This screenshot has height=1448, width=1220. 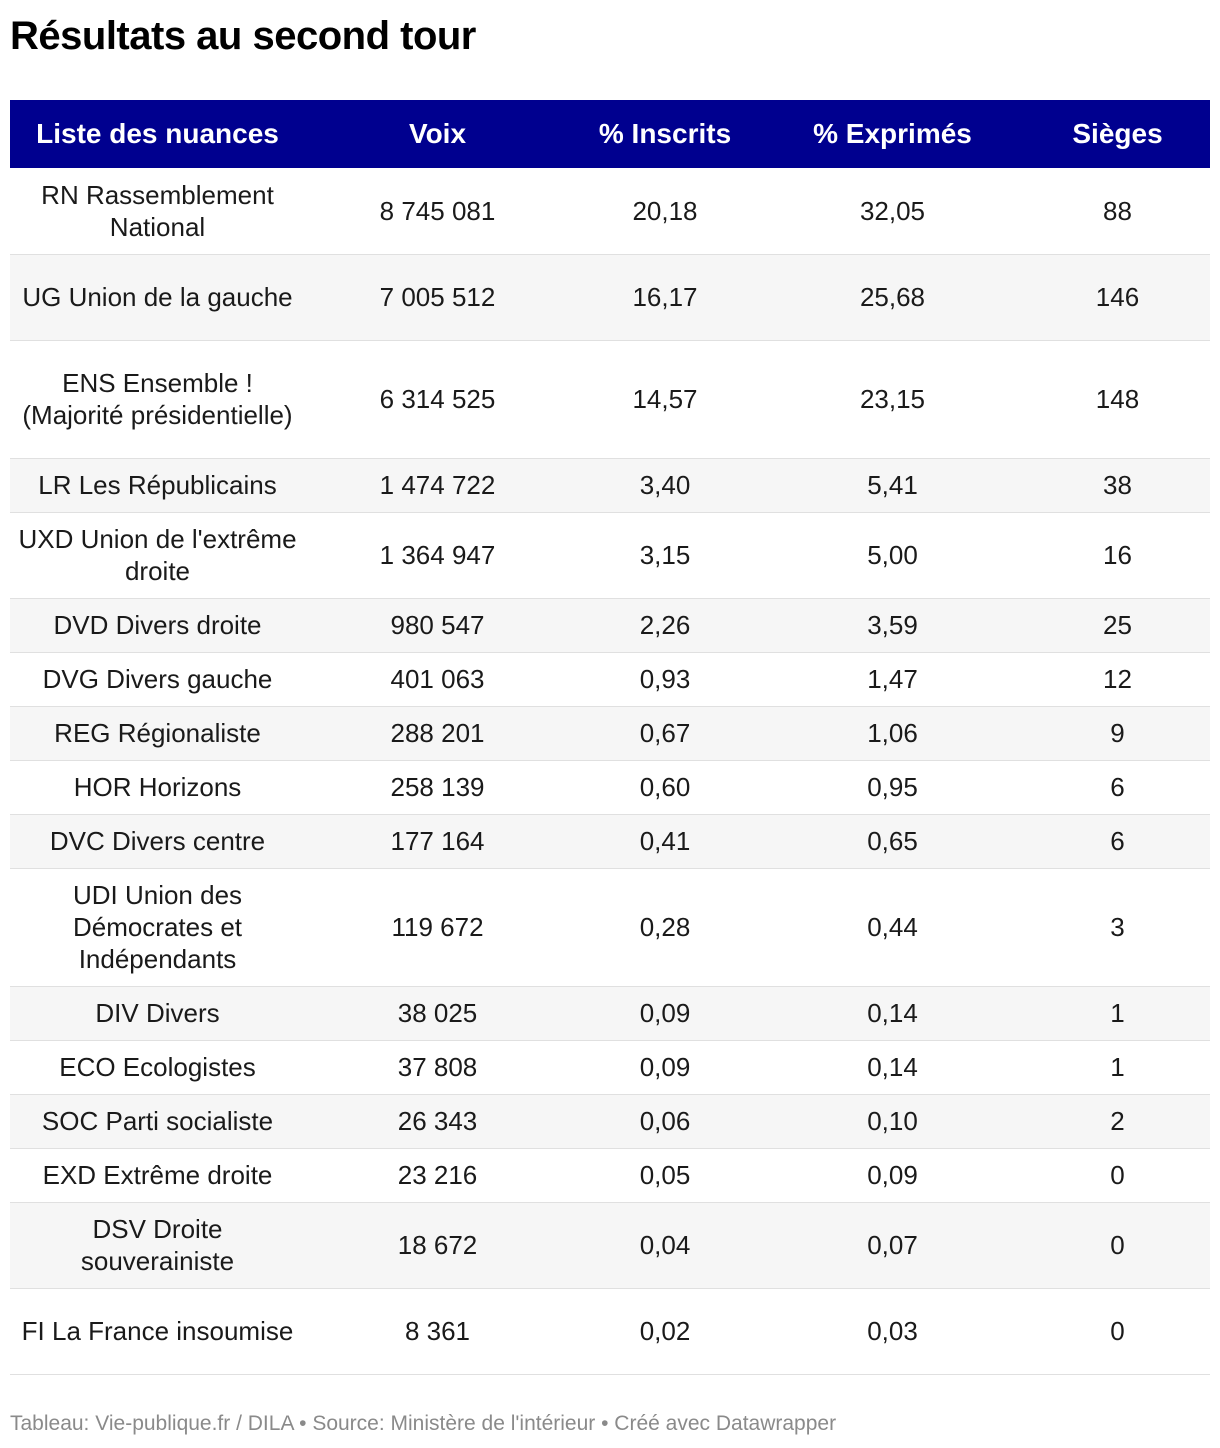 What do you see at coordinates (157, 927) in the screenshot?
I see `cell-nuance: UDI Union des Démocrates et Indépendants` at bounding box center [157, 927].